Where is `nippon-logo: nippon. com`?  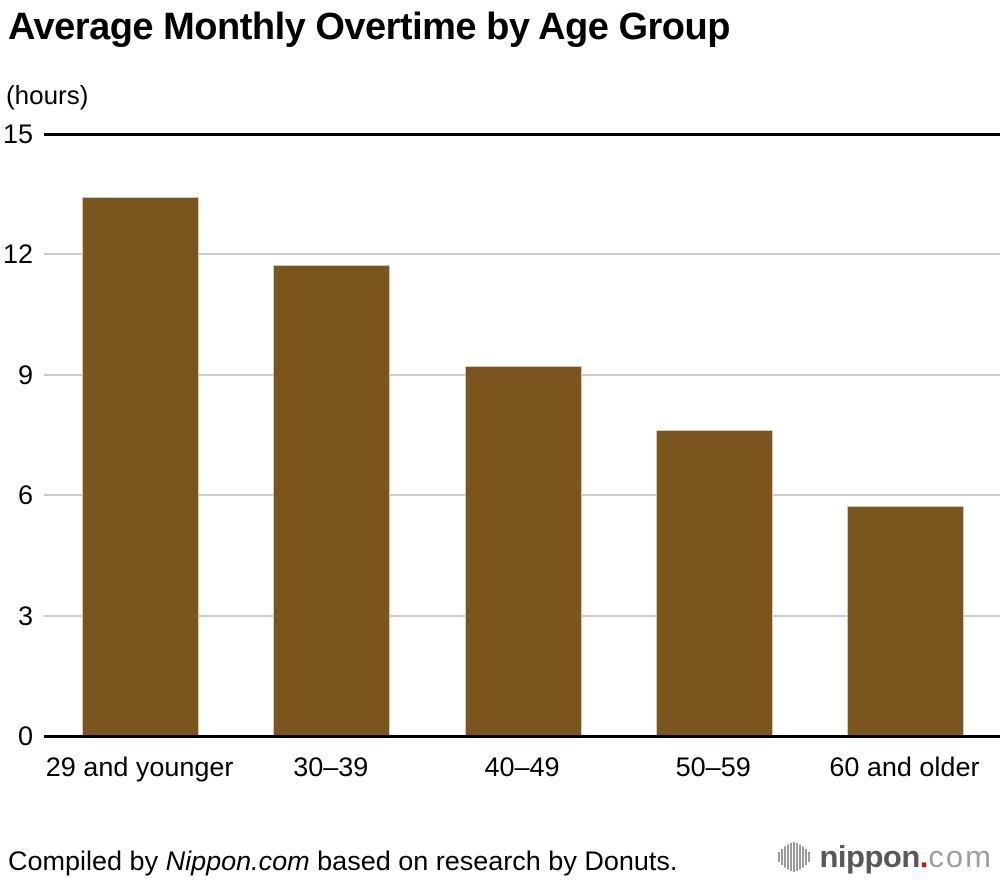
nippon-logo: nippon. com is located at coordinates (885, 857).